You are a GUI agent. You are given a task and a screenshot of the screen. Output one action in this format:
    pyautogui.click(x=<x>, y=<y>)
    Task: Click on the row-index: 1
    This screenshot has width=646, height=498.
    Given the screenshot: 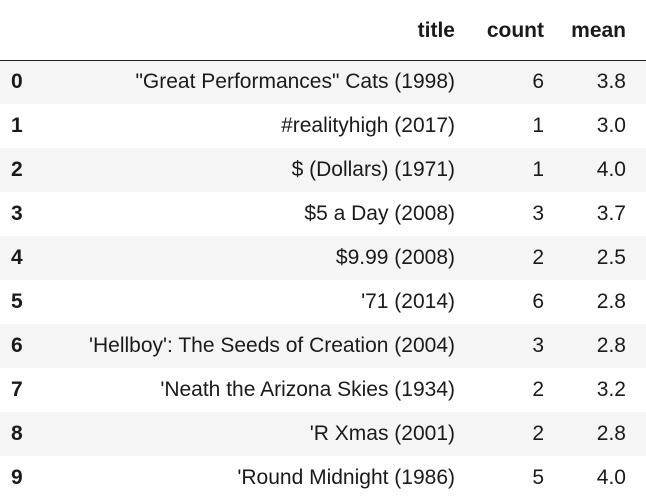 What is the action you would take?
    pyautogui.click(x=17, y=125)
    